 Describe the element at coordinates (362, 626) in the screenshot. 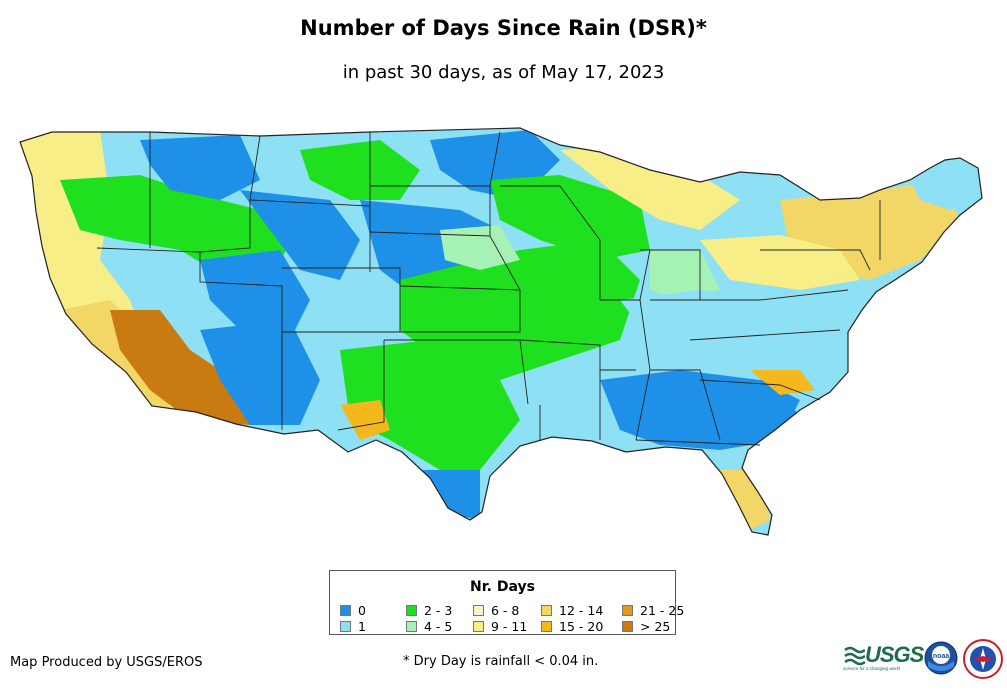

I see `legend-label: 1` at that location.